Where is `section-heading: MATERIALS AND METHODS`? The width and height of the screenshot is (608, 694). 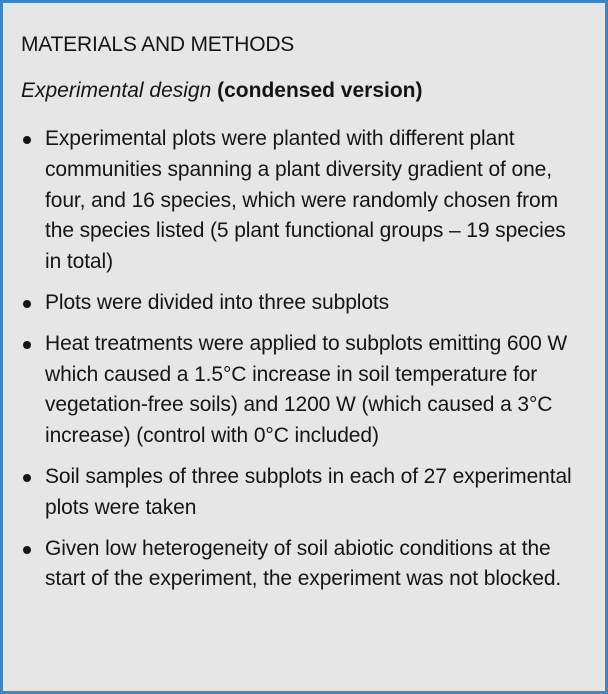
section-heading: MATERIALS AND METHODS is located at coordinates (158, 44).